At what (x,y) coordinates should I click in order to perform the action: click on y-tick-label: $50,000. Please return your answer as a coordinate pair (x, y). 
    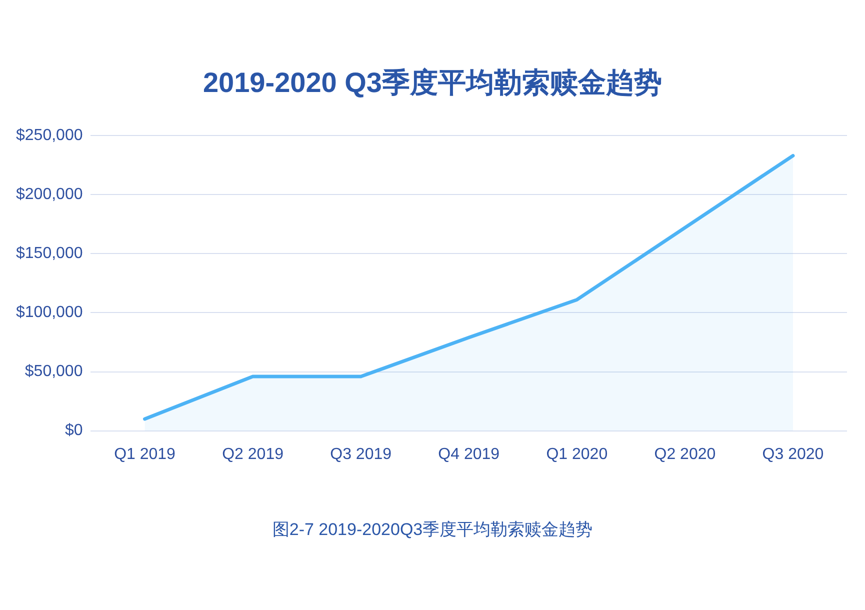
    Looking at the image, I should click on (53, 371).